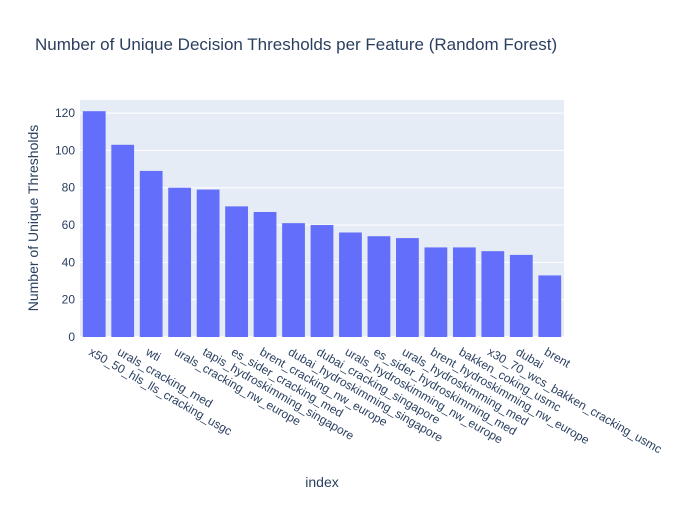  What do you see at coordinates (69, 262) in the screenshot?
I see `y-tick-label: 40` at bounding box center [69, 262].